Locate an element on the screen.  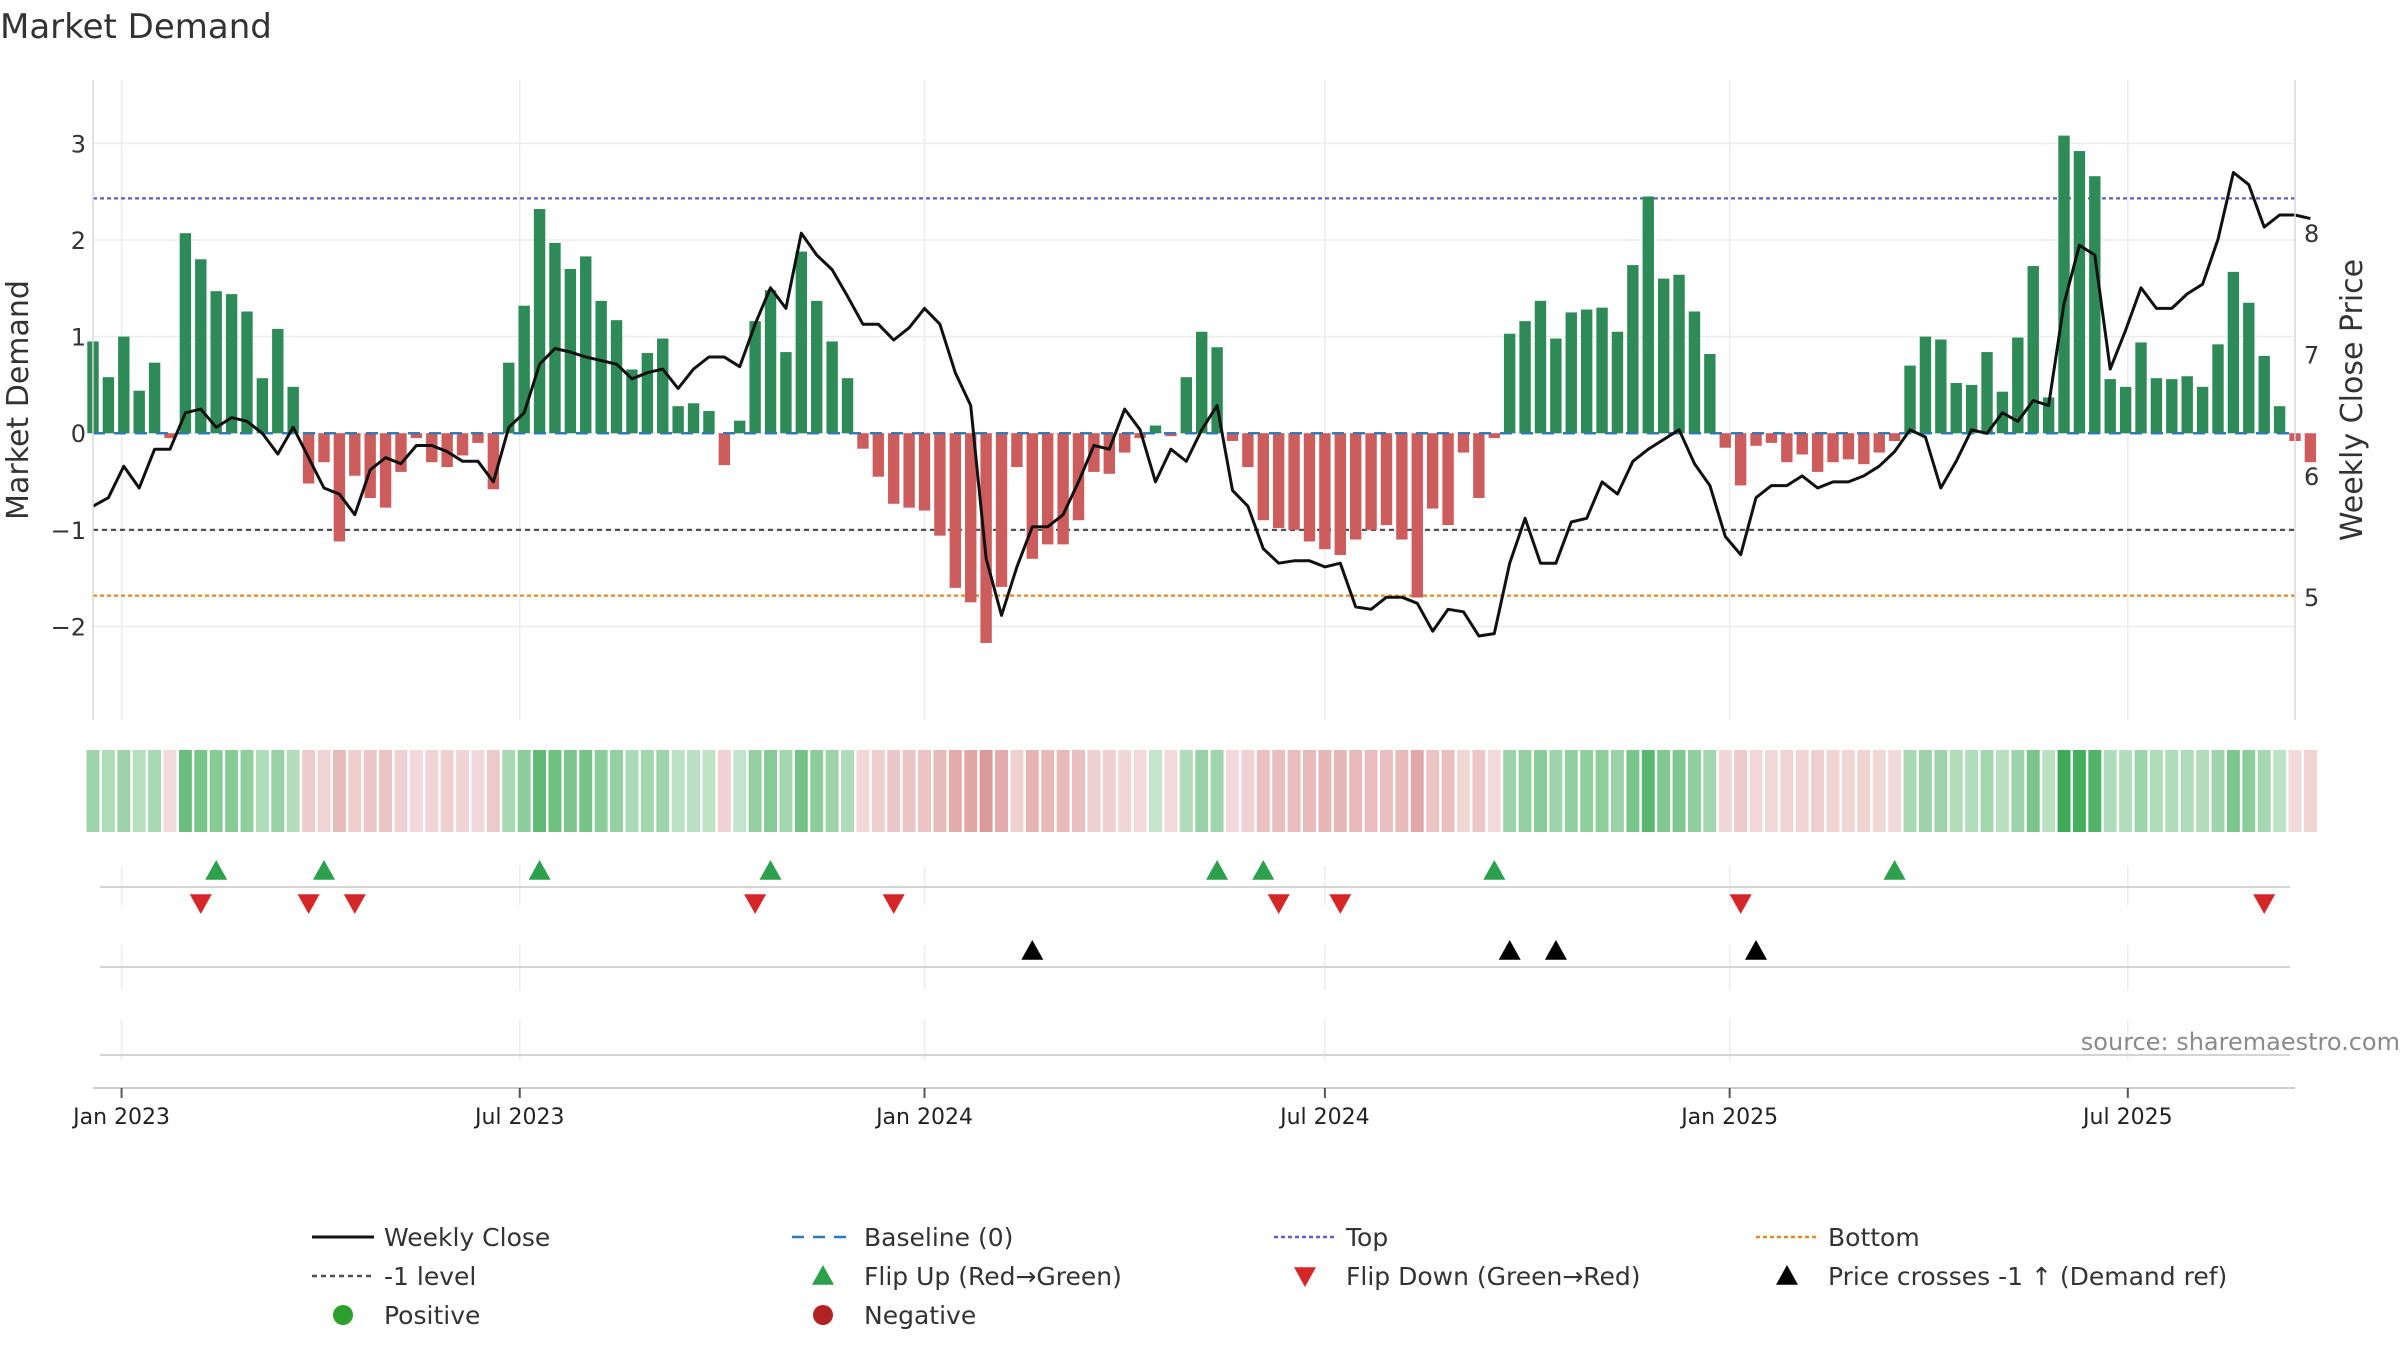
event-gridlines is located at coordinates (1124, 963).